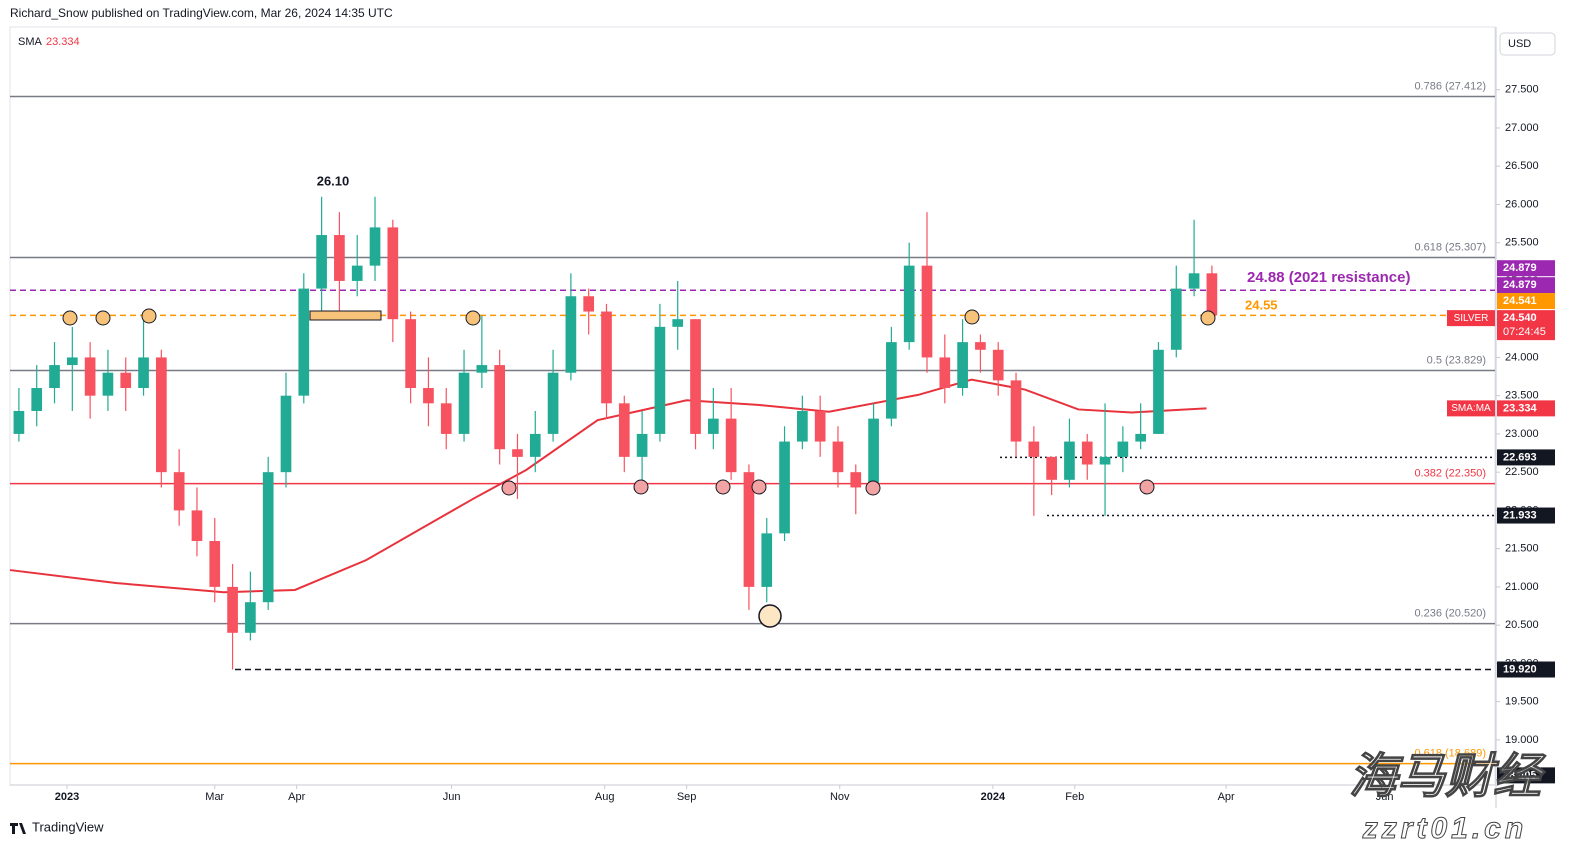 The width and height of the screenshot is (1590, 857). What do you see at coordinates (1226, 797) in the screenshot?
I see `x-tick-label: Apr` at bounding box center [1226, 797].